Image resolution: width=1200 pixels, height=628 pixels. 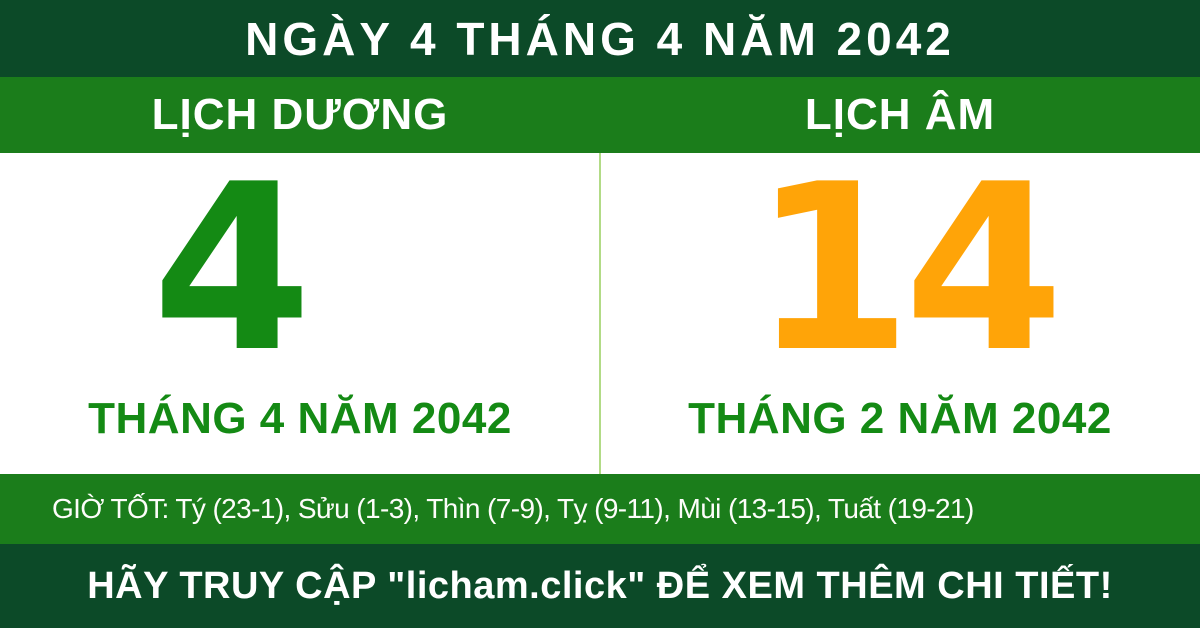 I want to click on solar-calendar-header: LỊCH DƯƠNG, so click(x=300, y=114).